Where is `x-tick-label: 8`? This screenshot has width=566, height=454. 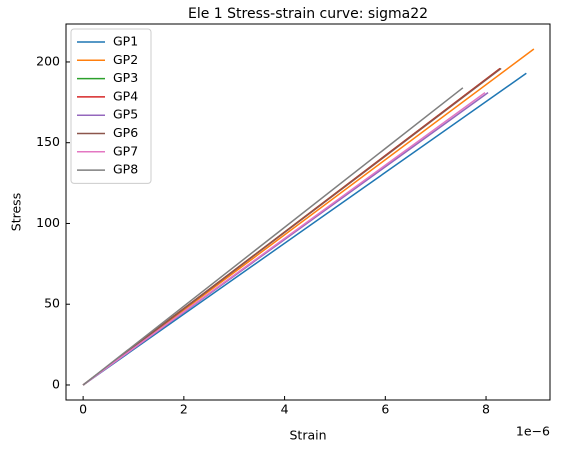 x-tick-label: 8 is located at coordinates (486, 409).